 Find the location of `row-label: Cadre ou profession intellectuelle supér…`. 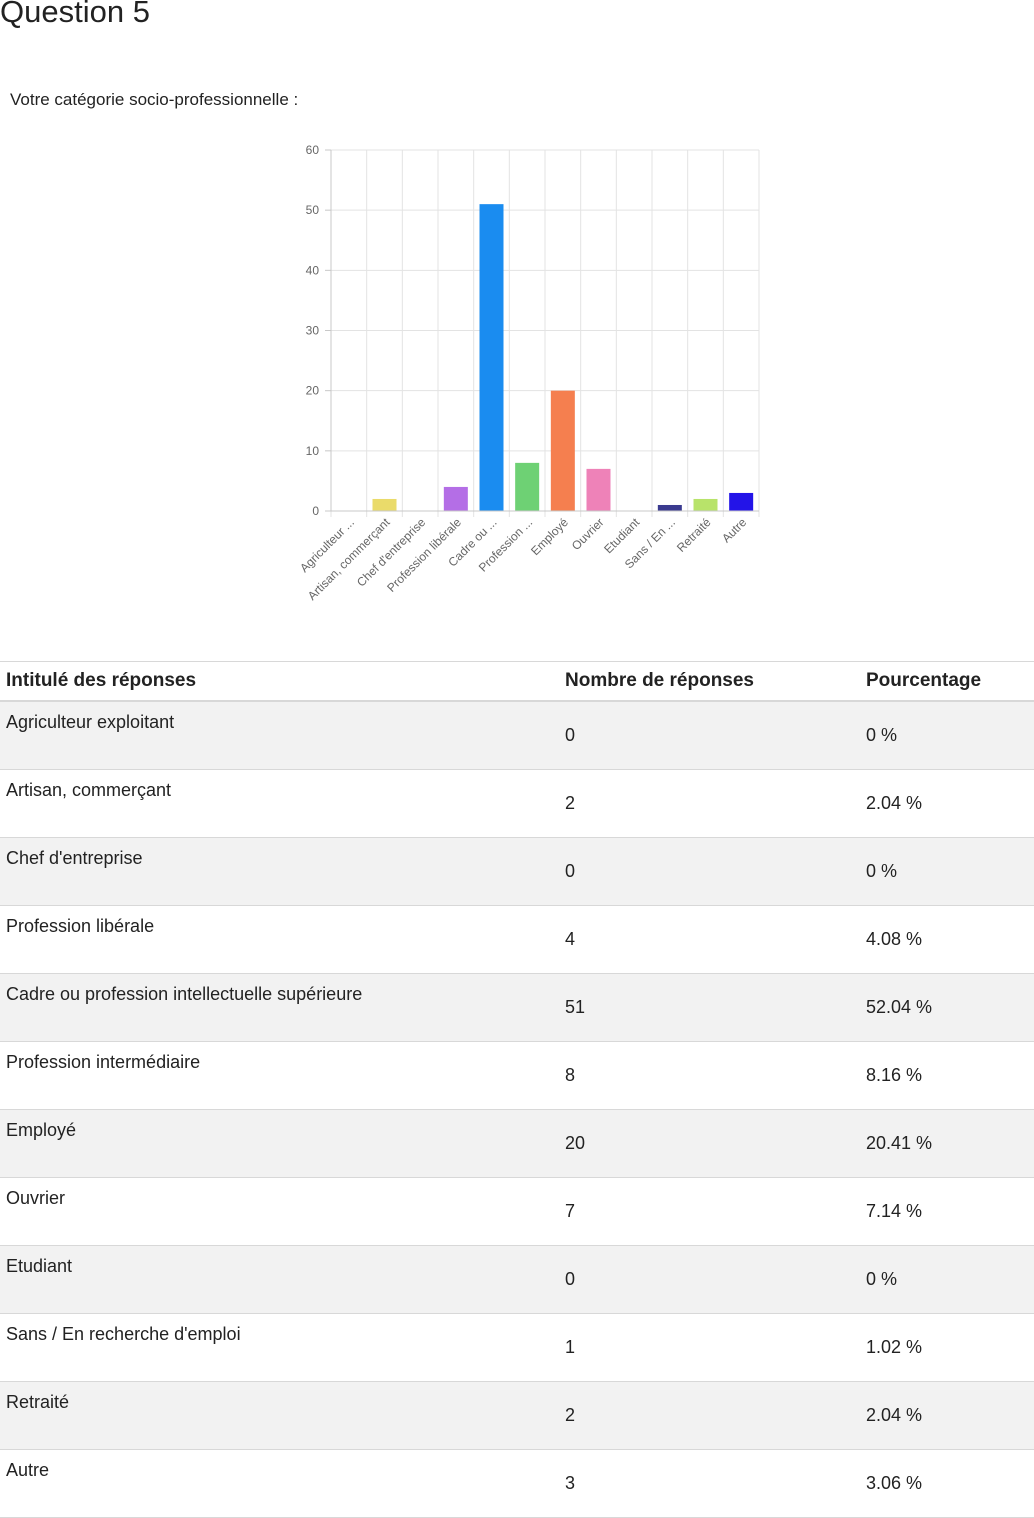

row-label: Cadre ou profession intellectuelle supér… is located at coordinates (277, 1007).